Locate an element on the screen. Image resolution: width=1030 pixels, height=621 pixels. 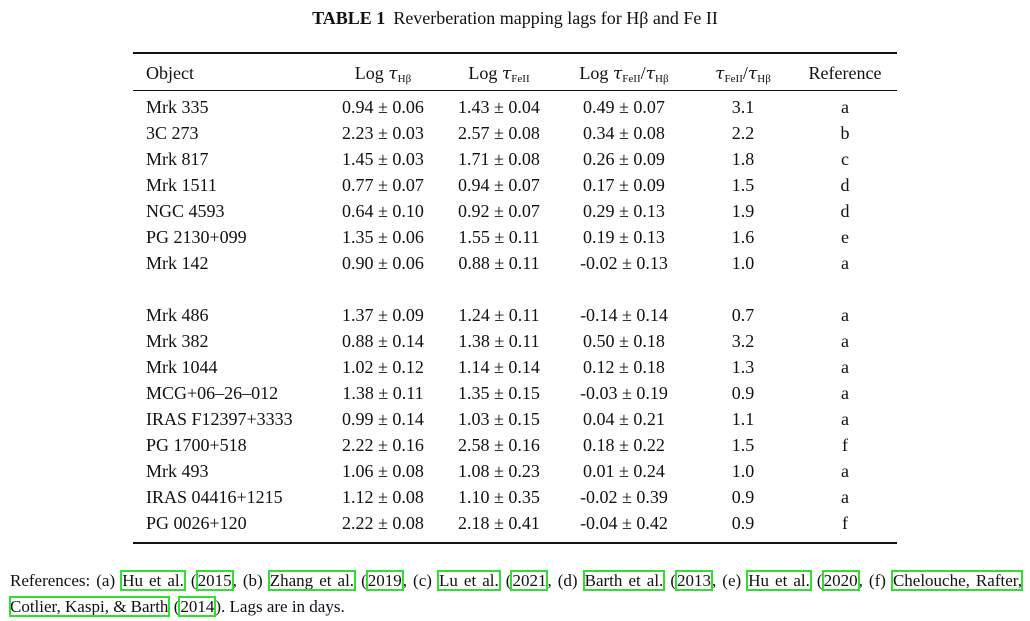
cell-log-tau-feii: 1.08 ± 0.23 is located at coordinates (499, 471).